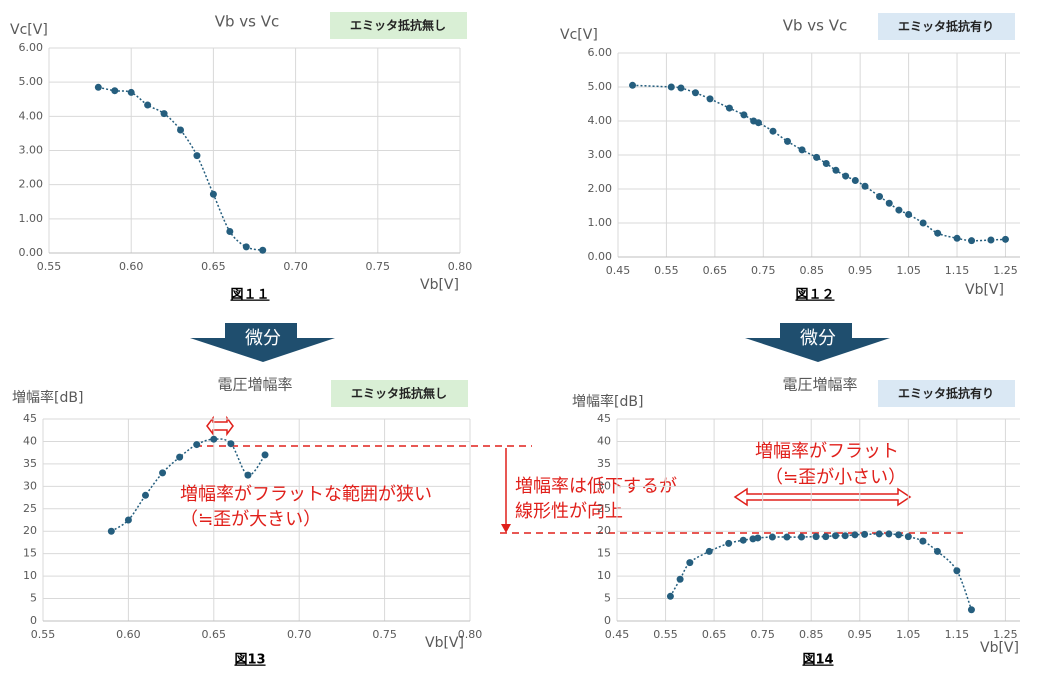 Image resolution: width=1060 pixels, height=681 pixels. I want to click on badge-label: エミッタ抵抗無し, so click(398, 25).